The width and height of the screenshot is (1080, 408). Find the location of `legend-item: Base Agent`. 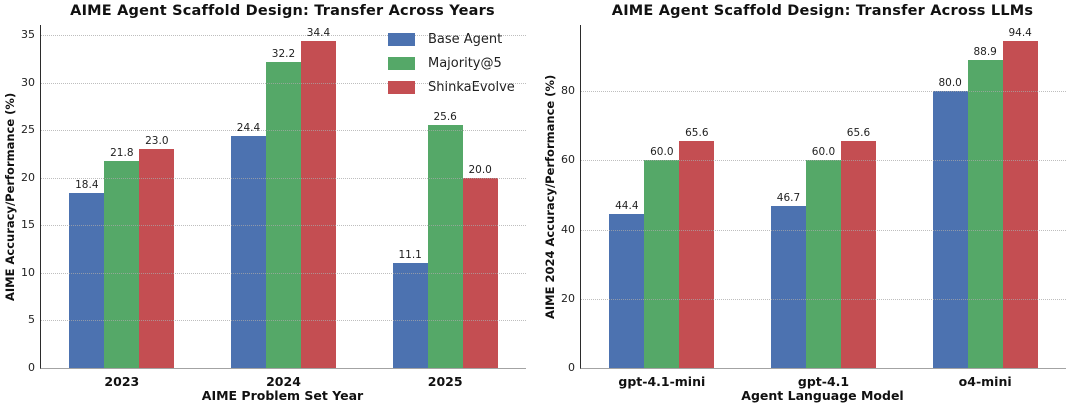

legend-item: Base Agent is located at coordinates (451, 39).